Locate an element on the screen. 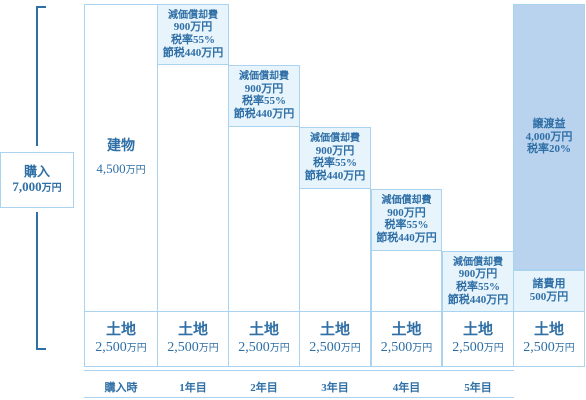  land-box-year2: 土地 2,500万円 is located at coordinates (264, 339).